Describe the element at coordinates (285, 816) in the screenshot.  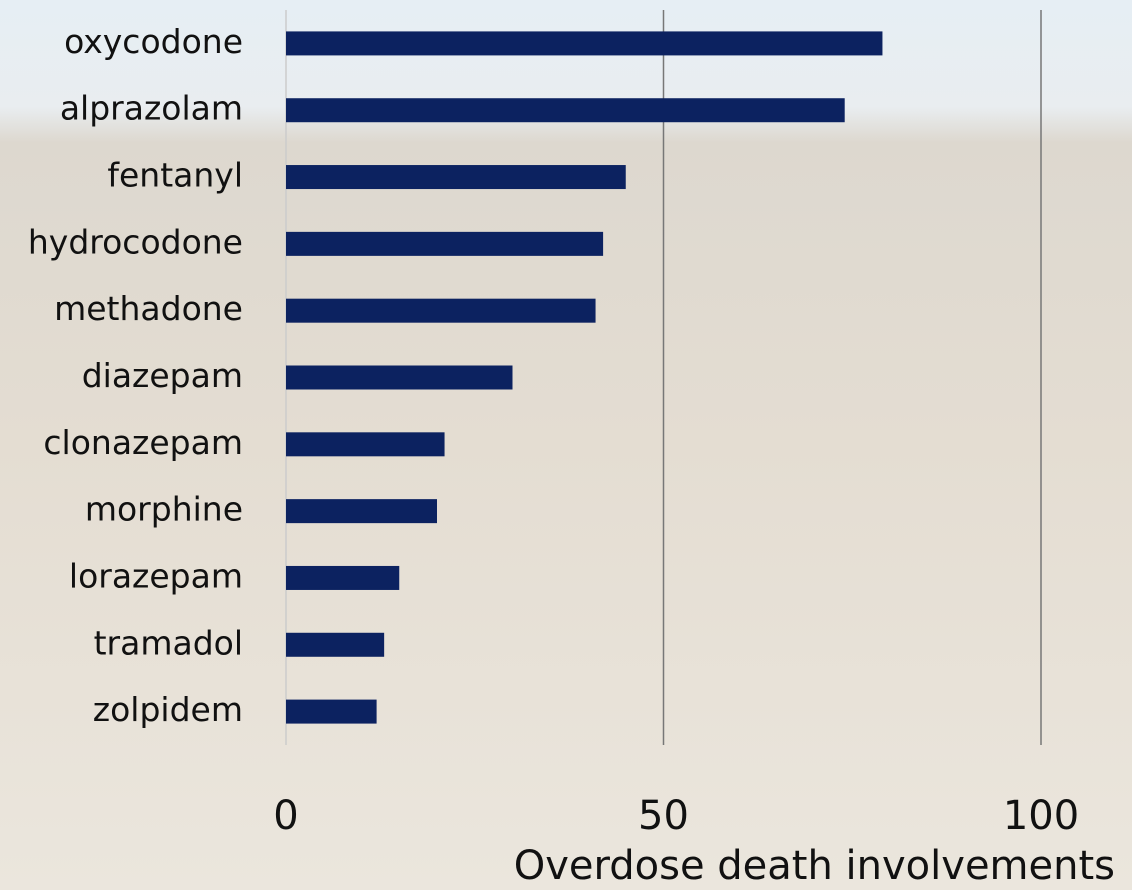
I see `x-tick-label: 0` at that location.